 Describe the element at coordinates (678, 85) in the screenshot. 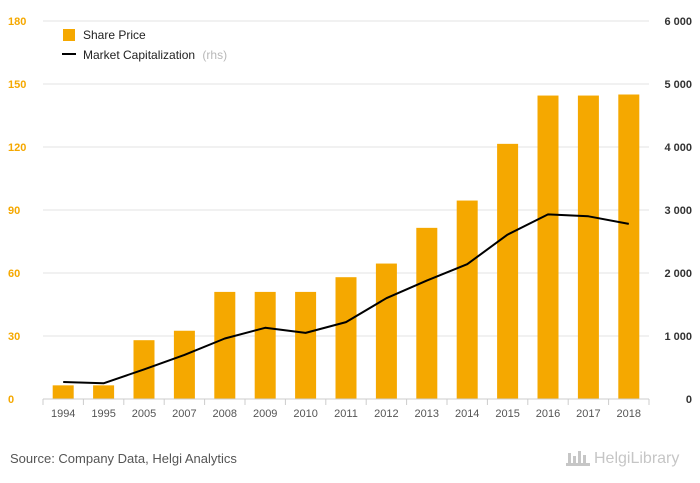

I see `y-right-tick-label: 5 000` at that location.